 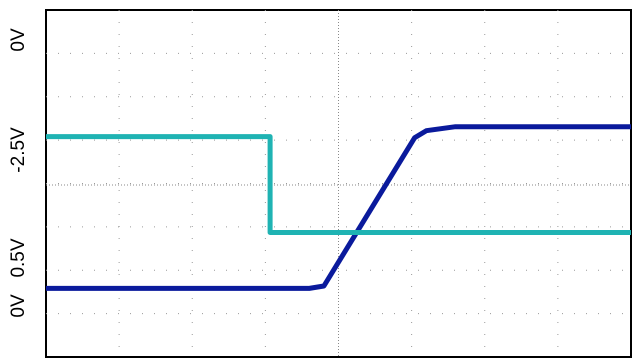 What do you see at coordinates (18, 257) in the screenshot?
I see `y-tick-label-bottom-0-5v: 0.5V` at bounding box center [18, 257].